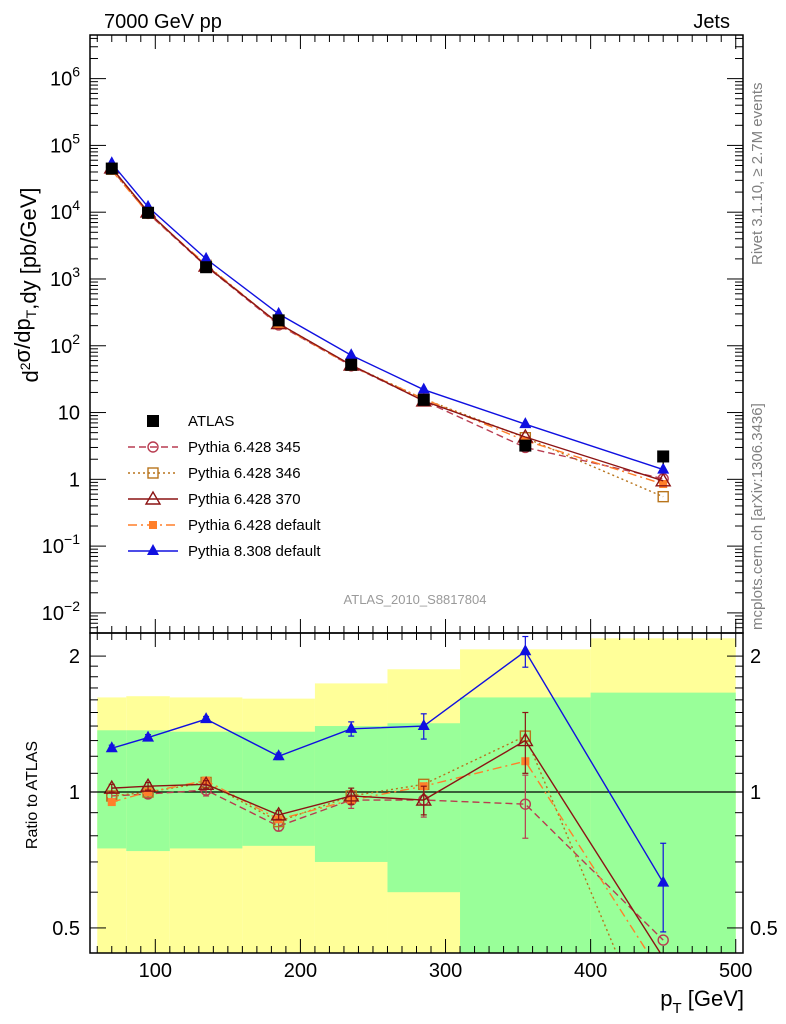 This screenshot has width=786, height=1024. What do you see at coordinates (66, 929) in the screenshot?
I see `y-tick-label-ratio: 0.5` at bounding box center [66, 929].